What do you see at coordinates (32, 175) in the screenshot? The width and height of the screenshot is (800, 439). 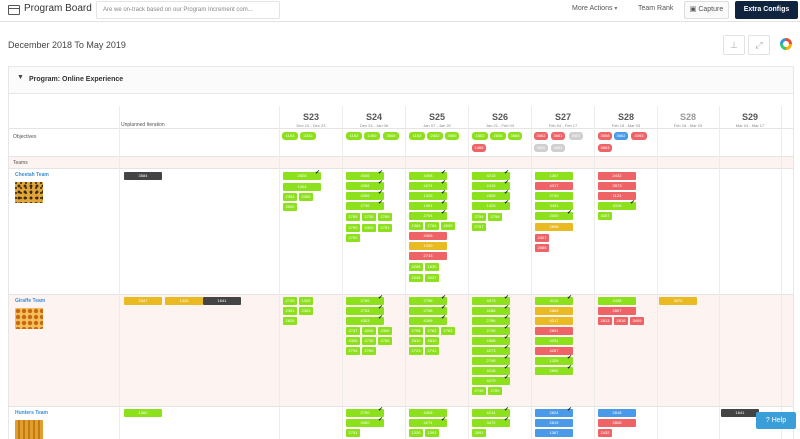 I see `team-name-cheetah: Cheetah Team` at bounding box center [32, 175].